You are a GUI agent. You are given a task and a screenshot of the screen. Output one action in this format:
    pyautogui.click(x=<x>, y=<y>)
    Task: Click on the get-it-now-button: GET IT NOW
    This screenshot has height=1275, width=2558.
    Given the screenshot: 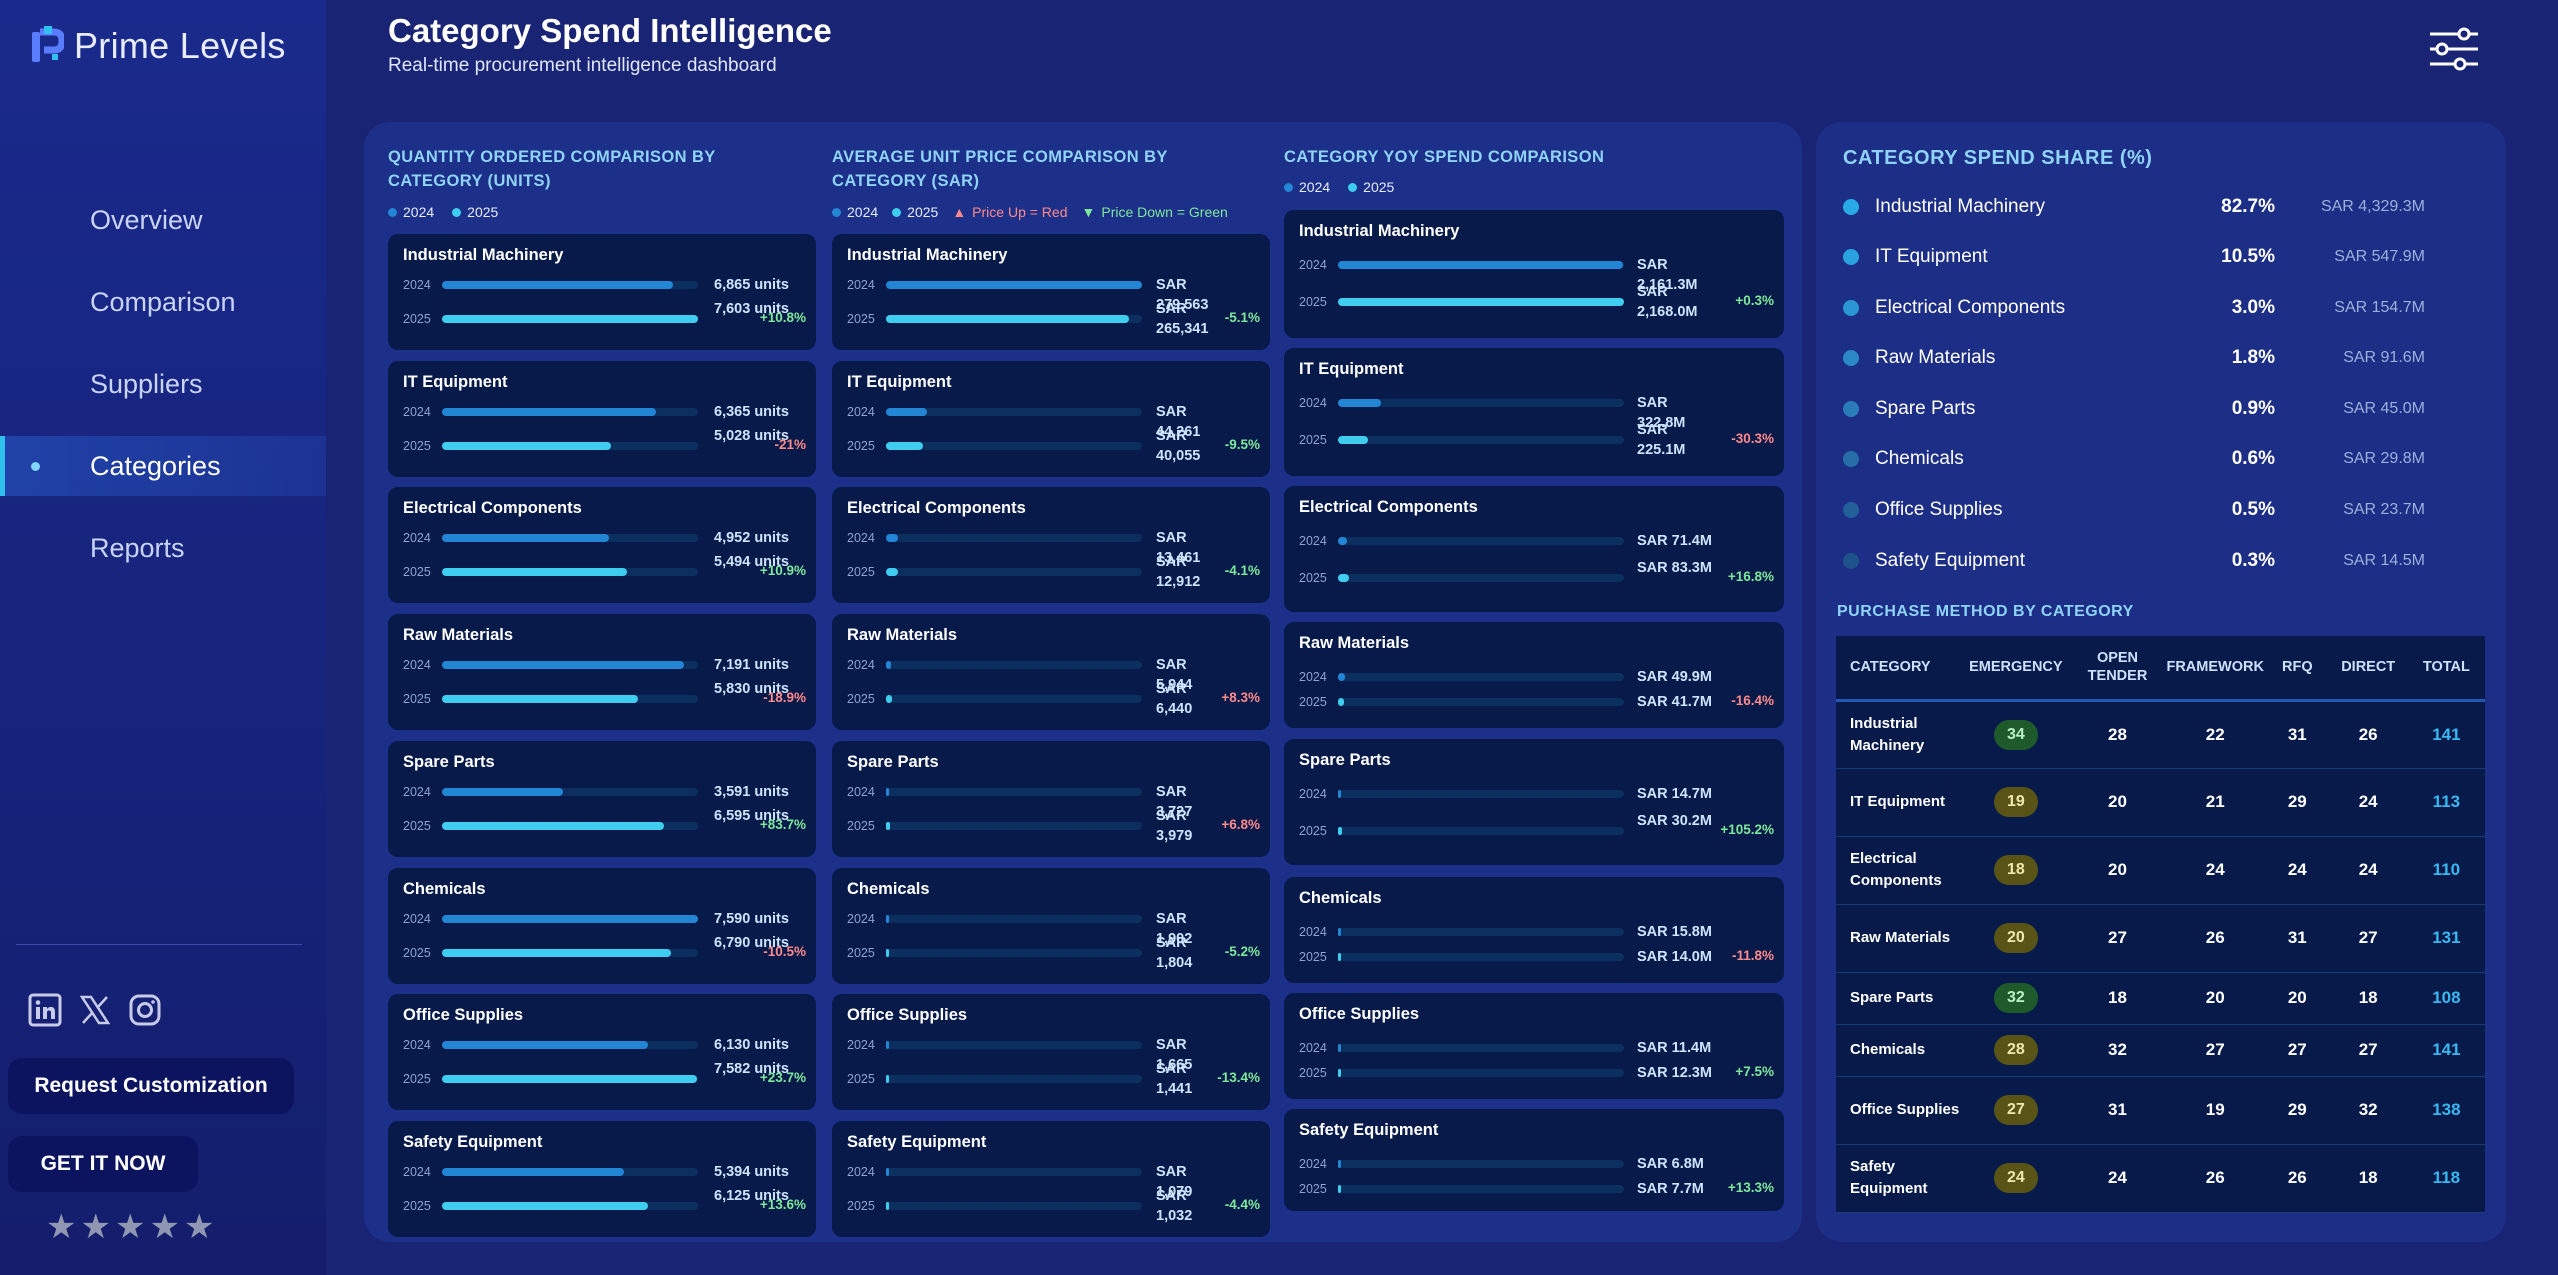 What is the action you would take?
    pyautogui.click(x=103, y=1164)
    